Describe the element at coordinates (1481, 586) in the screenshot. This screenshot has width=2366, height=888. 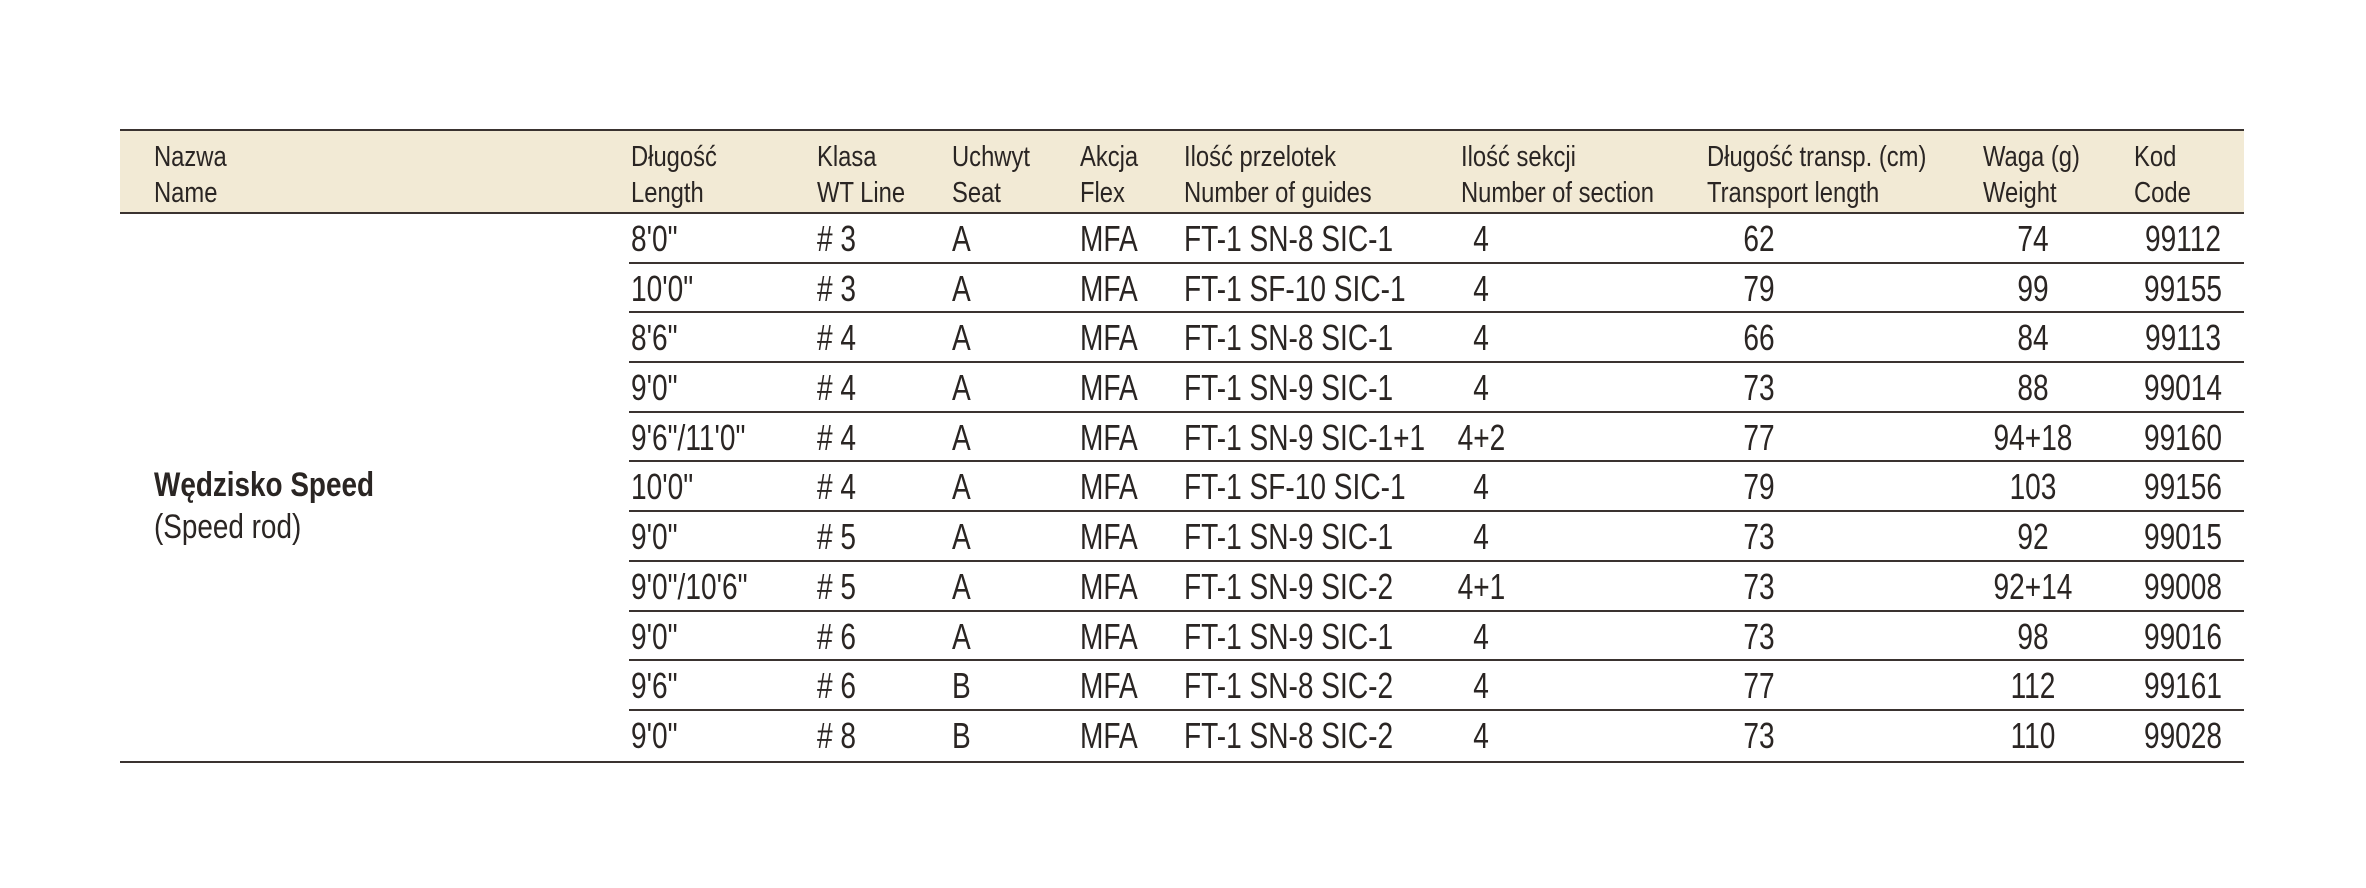
I see `cell-sections: 4+1` at that location.